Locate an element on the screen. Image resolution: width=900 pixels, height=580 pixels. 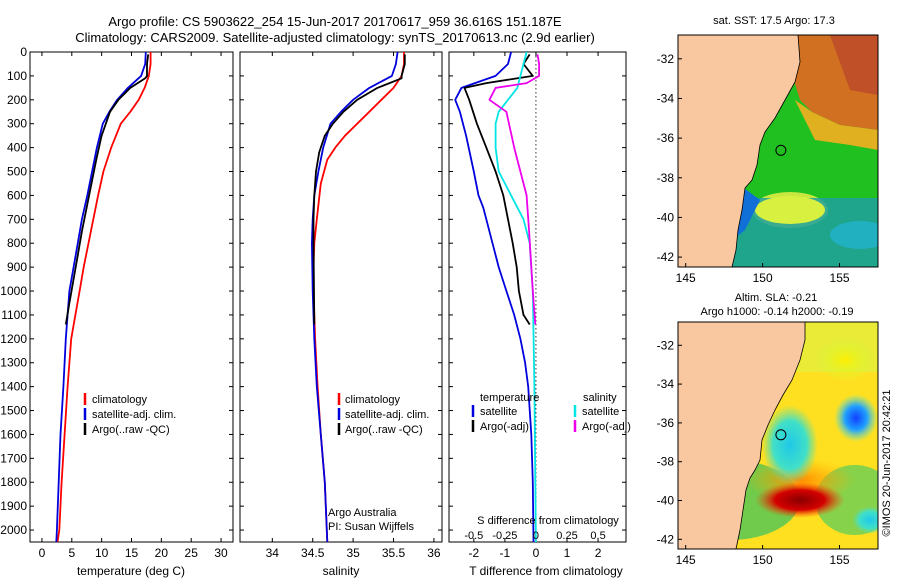
sla-cyan-small is located at coordinates (865, 520).